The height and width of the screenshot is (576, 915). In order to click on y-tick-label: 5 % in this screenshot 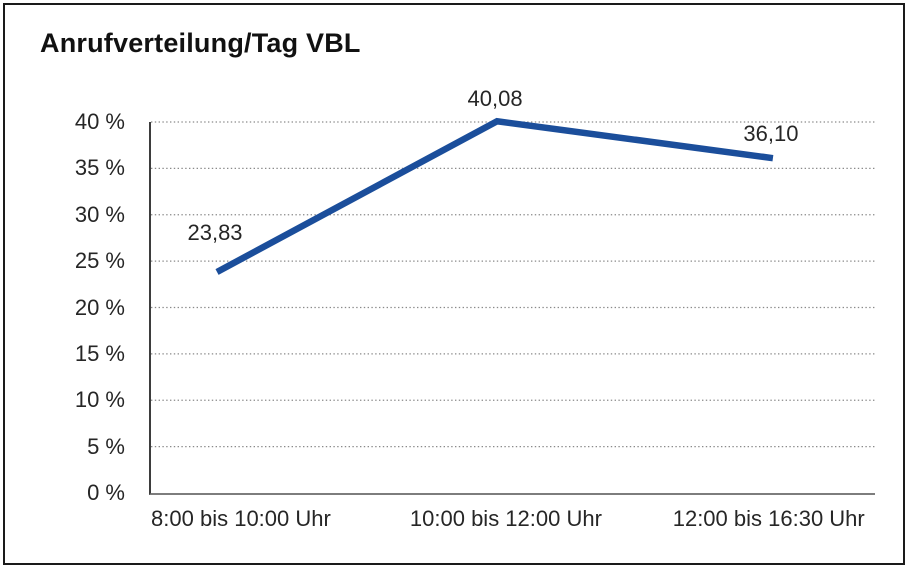, I will do `click(106, 446)`.